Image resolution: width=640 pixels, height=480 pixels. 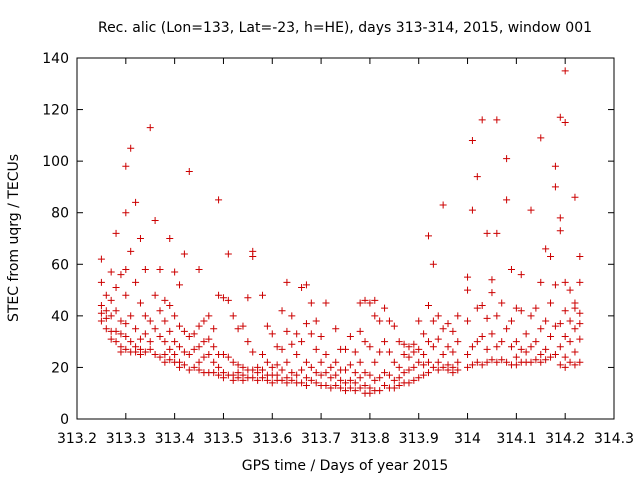 I want to click on x-tick-label: 313.8, so click(x=370, y=439).